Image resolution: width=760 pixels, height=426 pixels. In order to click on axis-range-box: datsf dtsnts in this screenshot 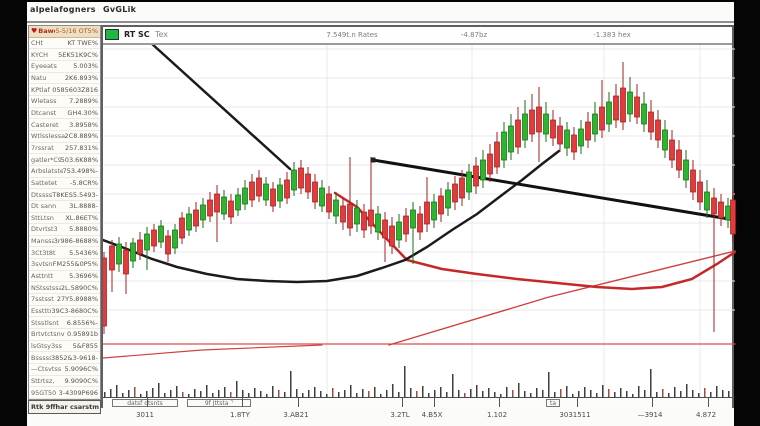, I will do `click(145, 403)`.